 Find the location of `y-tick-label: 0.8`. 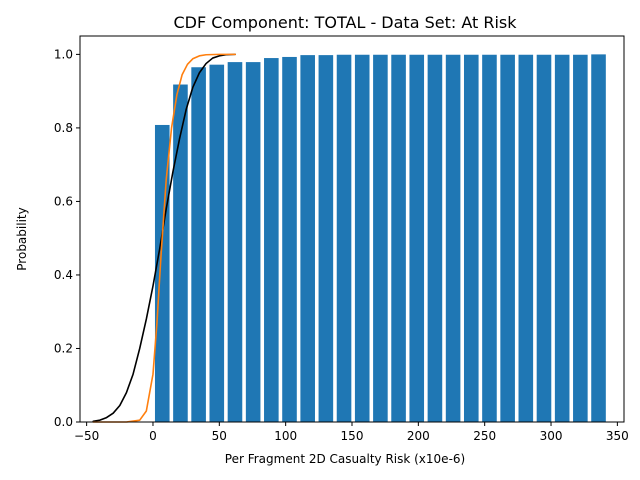

y-tick-label: 0.8 is located at coordinates (63, 128).